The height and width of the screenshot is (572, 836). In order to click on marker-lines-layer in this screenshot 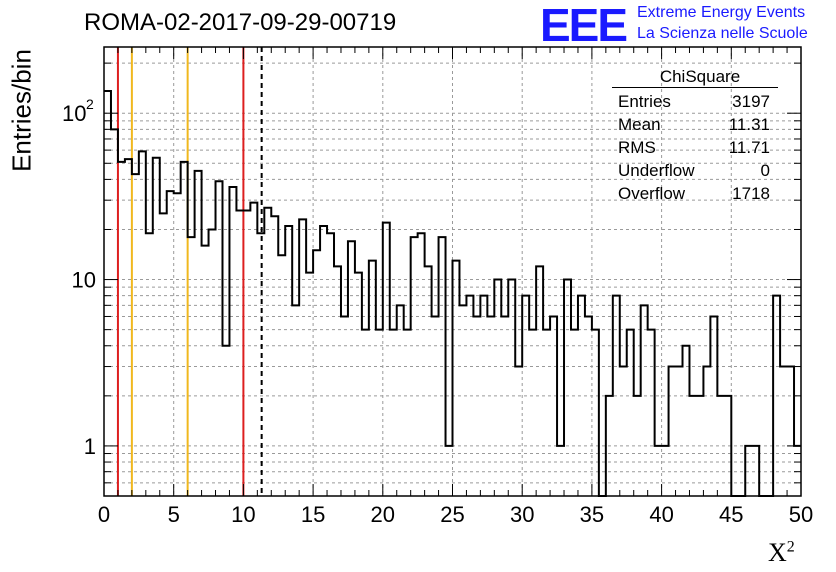, I will do `click(189, 271)`.